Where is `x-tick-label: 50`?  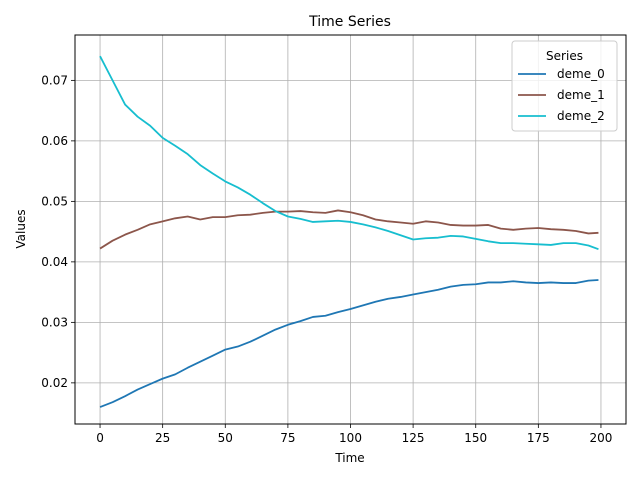
x-tick-label: 50 is located at coordinates (225, 438).